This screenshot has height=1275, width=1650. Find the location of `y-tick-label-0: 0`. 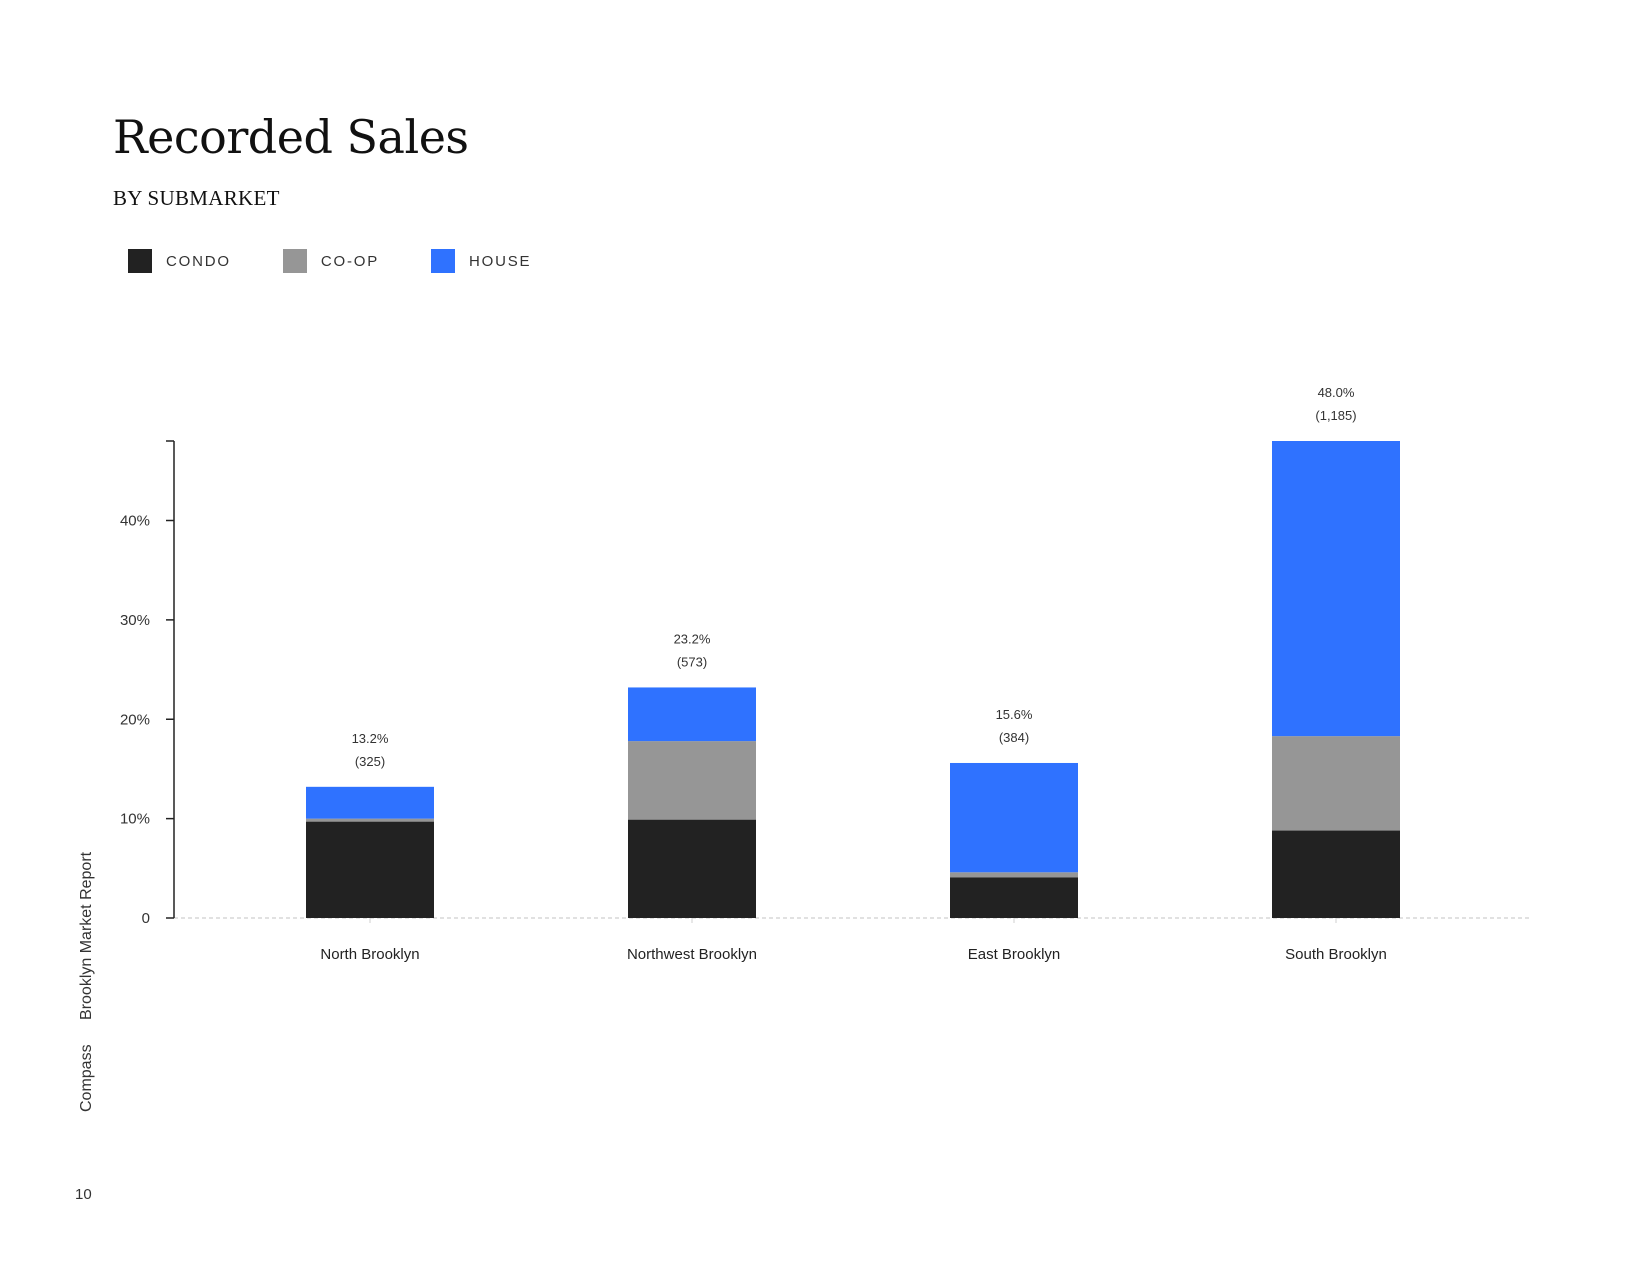

y-tick-label-0: 0 is located at coordinates (146, 918).